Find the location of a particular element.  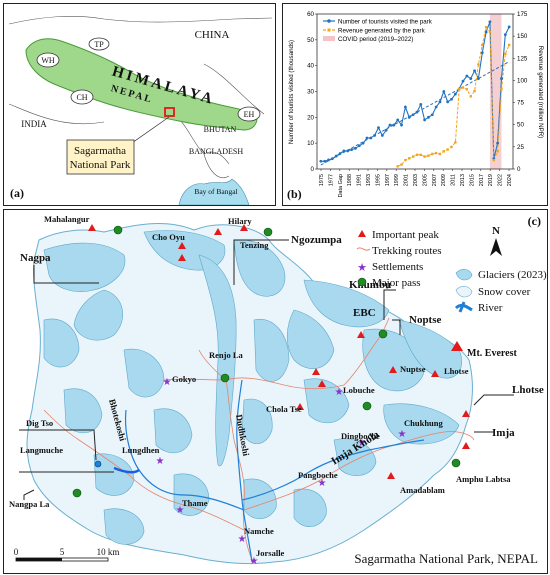

x-tick-label: 1997 is located at coordinates (388, 180).